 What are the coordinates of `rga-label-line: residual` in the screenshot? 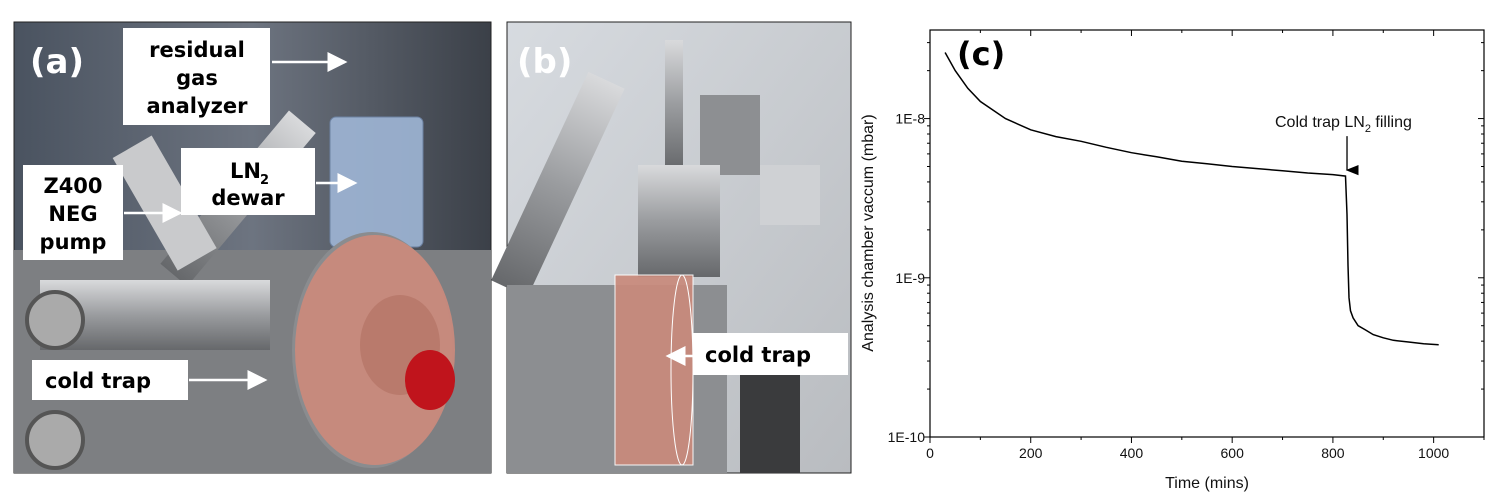 It's located at (197, 50).